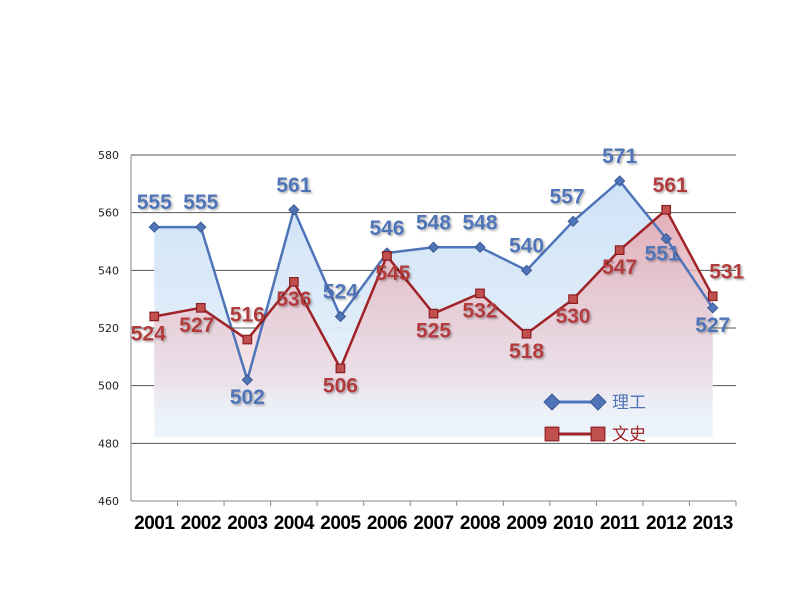 The width and height of the screenshot is (800, 600). I want to click on data-label: 518, so click(526, 351).